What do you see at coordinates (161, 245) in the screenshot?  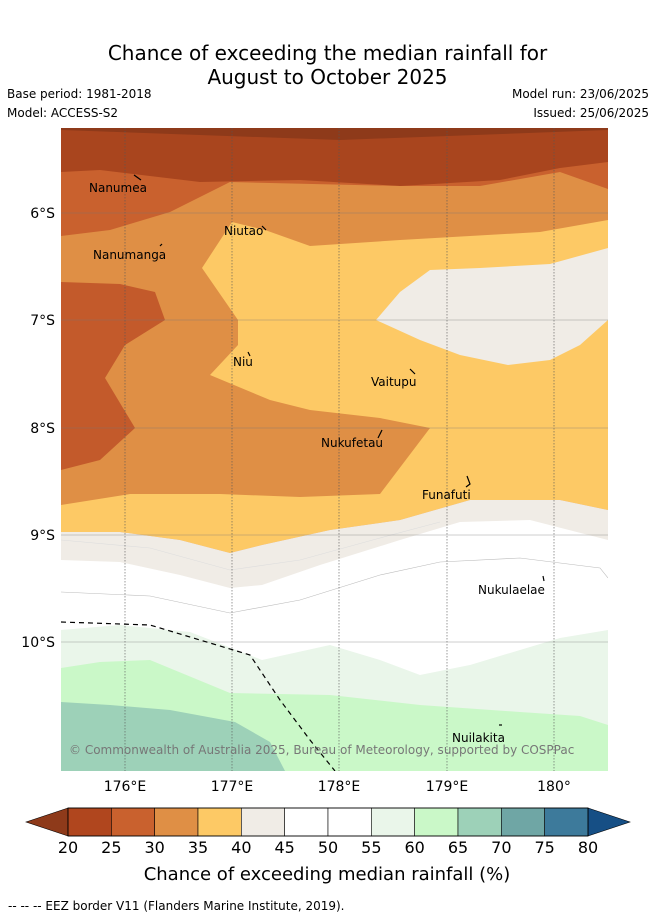 I see `nanumanga-island` at bounding box center [161, 245].